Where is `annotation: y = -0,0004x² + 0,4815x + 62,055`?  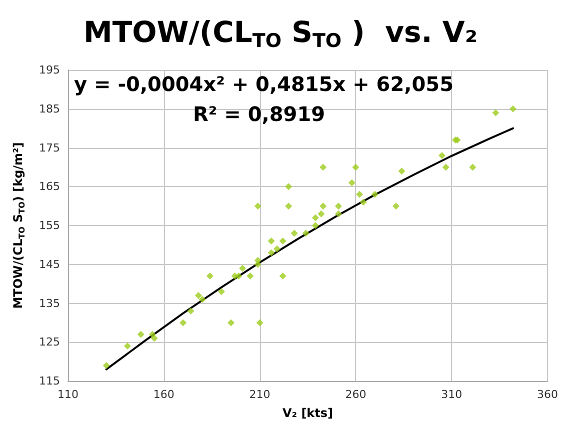 annotation: y = -0,0004x² + 0,4815x + 62,055 is located at coordinates (264, 84).